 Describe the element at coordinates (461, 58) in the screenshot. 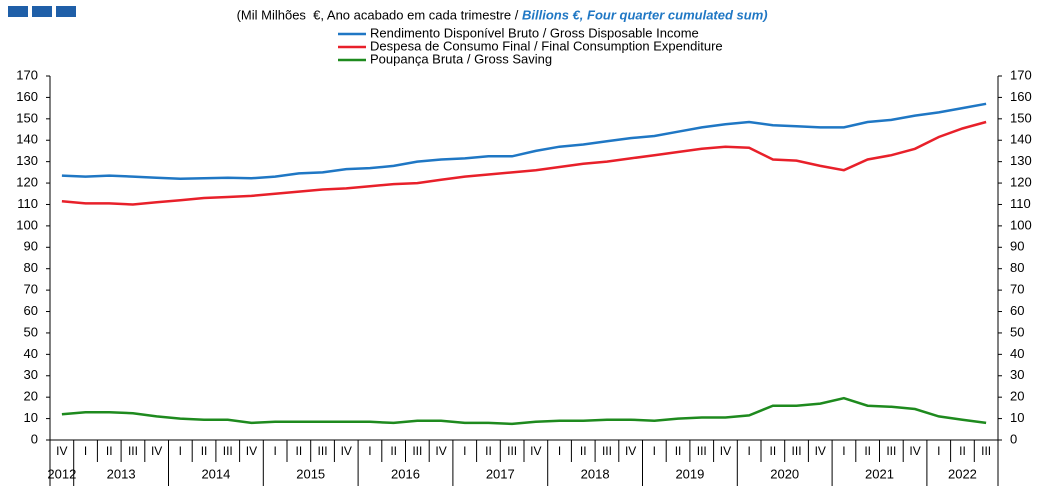

I see `legend-label: Poupança Bruta / Gross Saving` at that location.